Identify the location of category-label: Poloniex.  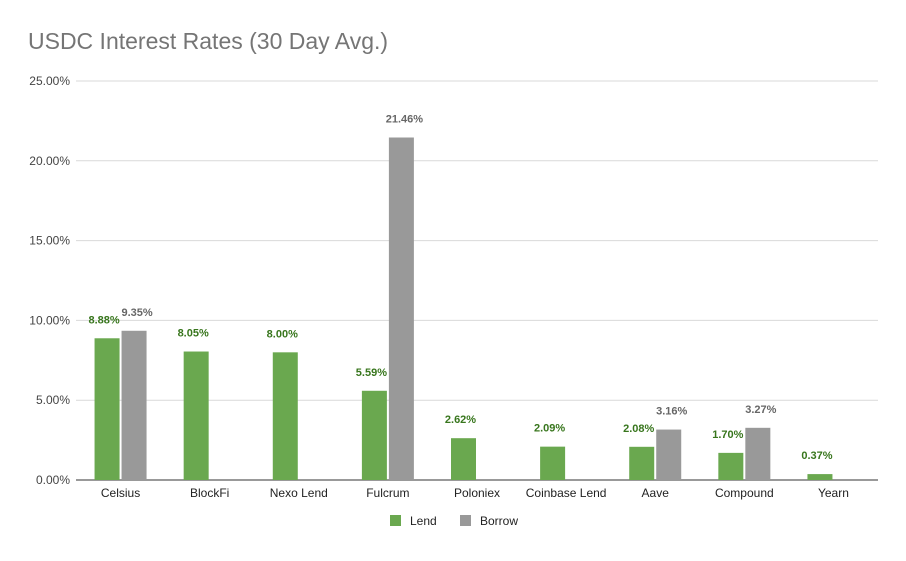
(477, 493).